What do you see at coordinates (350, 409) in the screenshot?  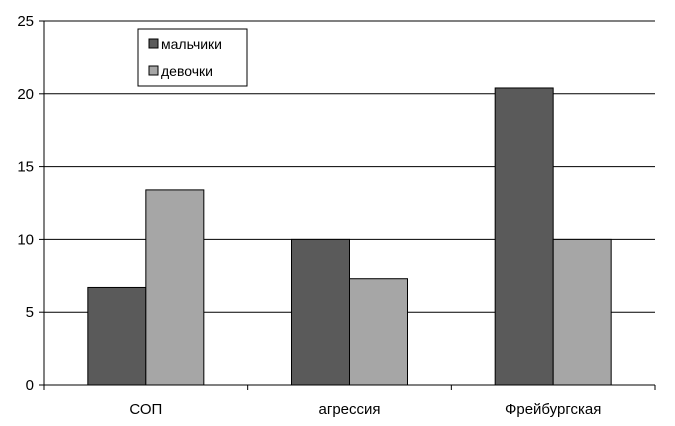 I see `x-tick-label: агрессия` at bounding box center [350, 409].